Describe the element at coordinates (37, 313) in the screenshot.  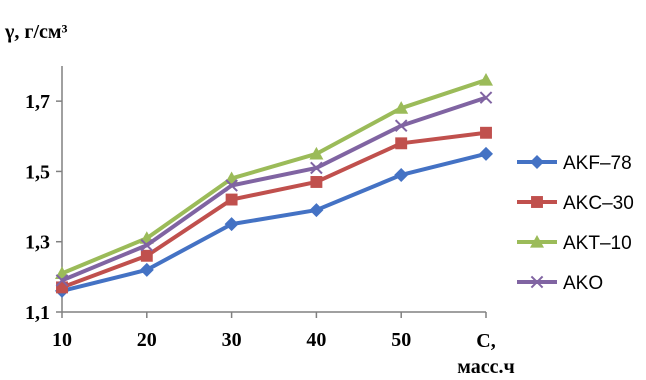
I see `y-tick-label: 1,1` at that location.